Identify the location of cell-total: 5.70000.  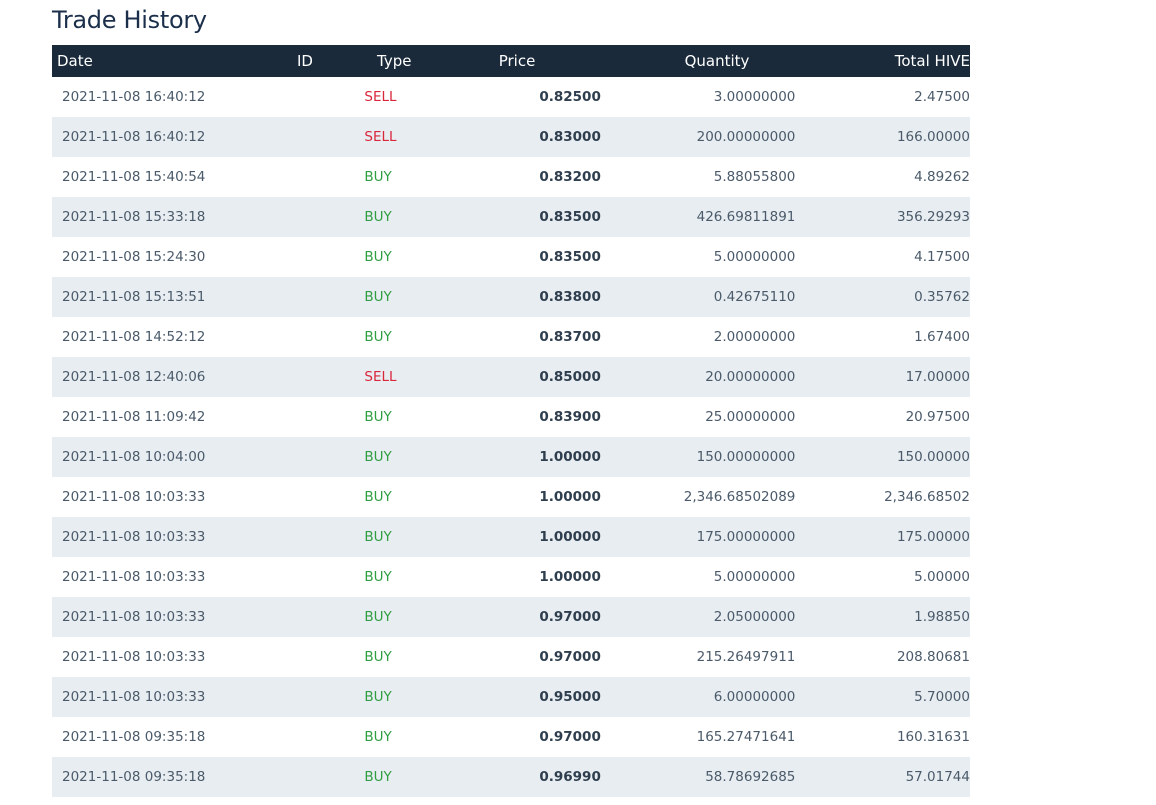
(942, 697).